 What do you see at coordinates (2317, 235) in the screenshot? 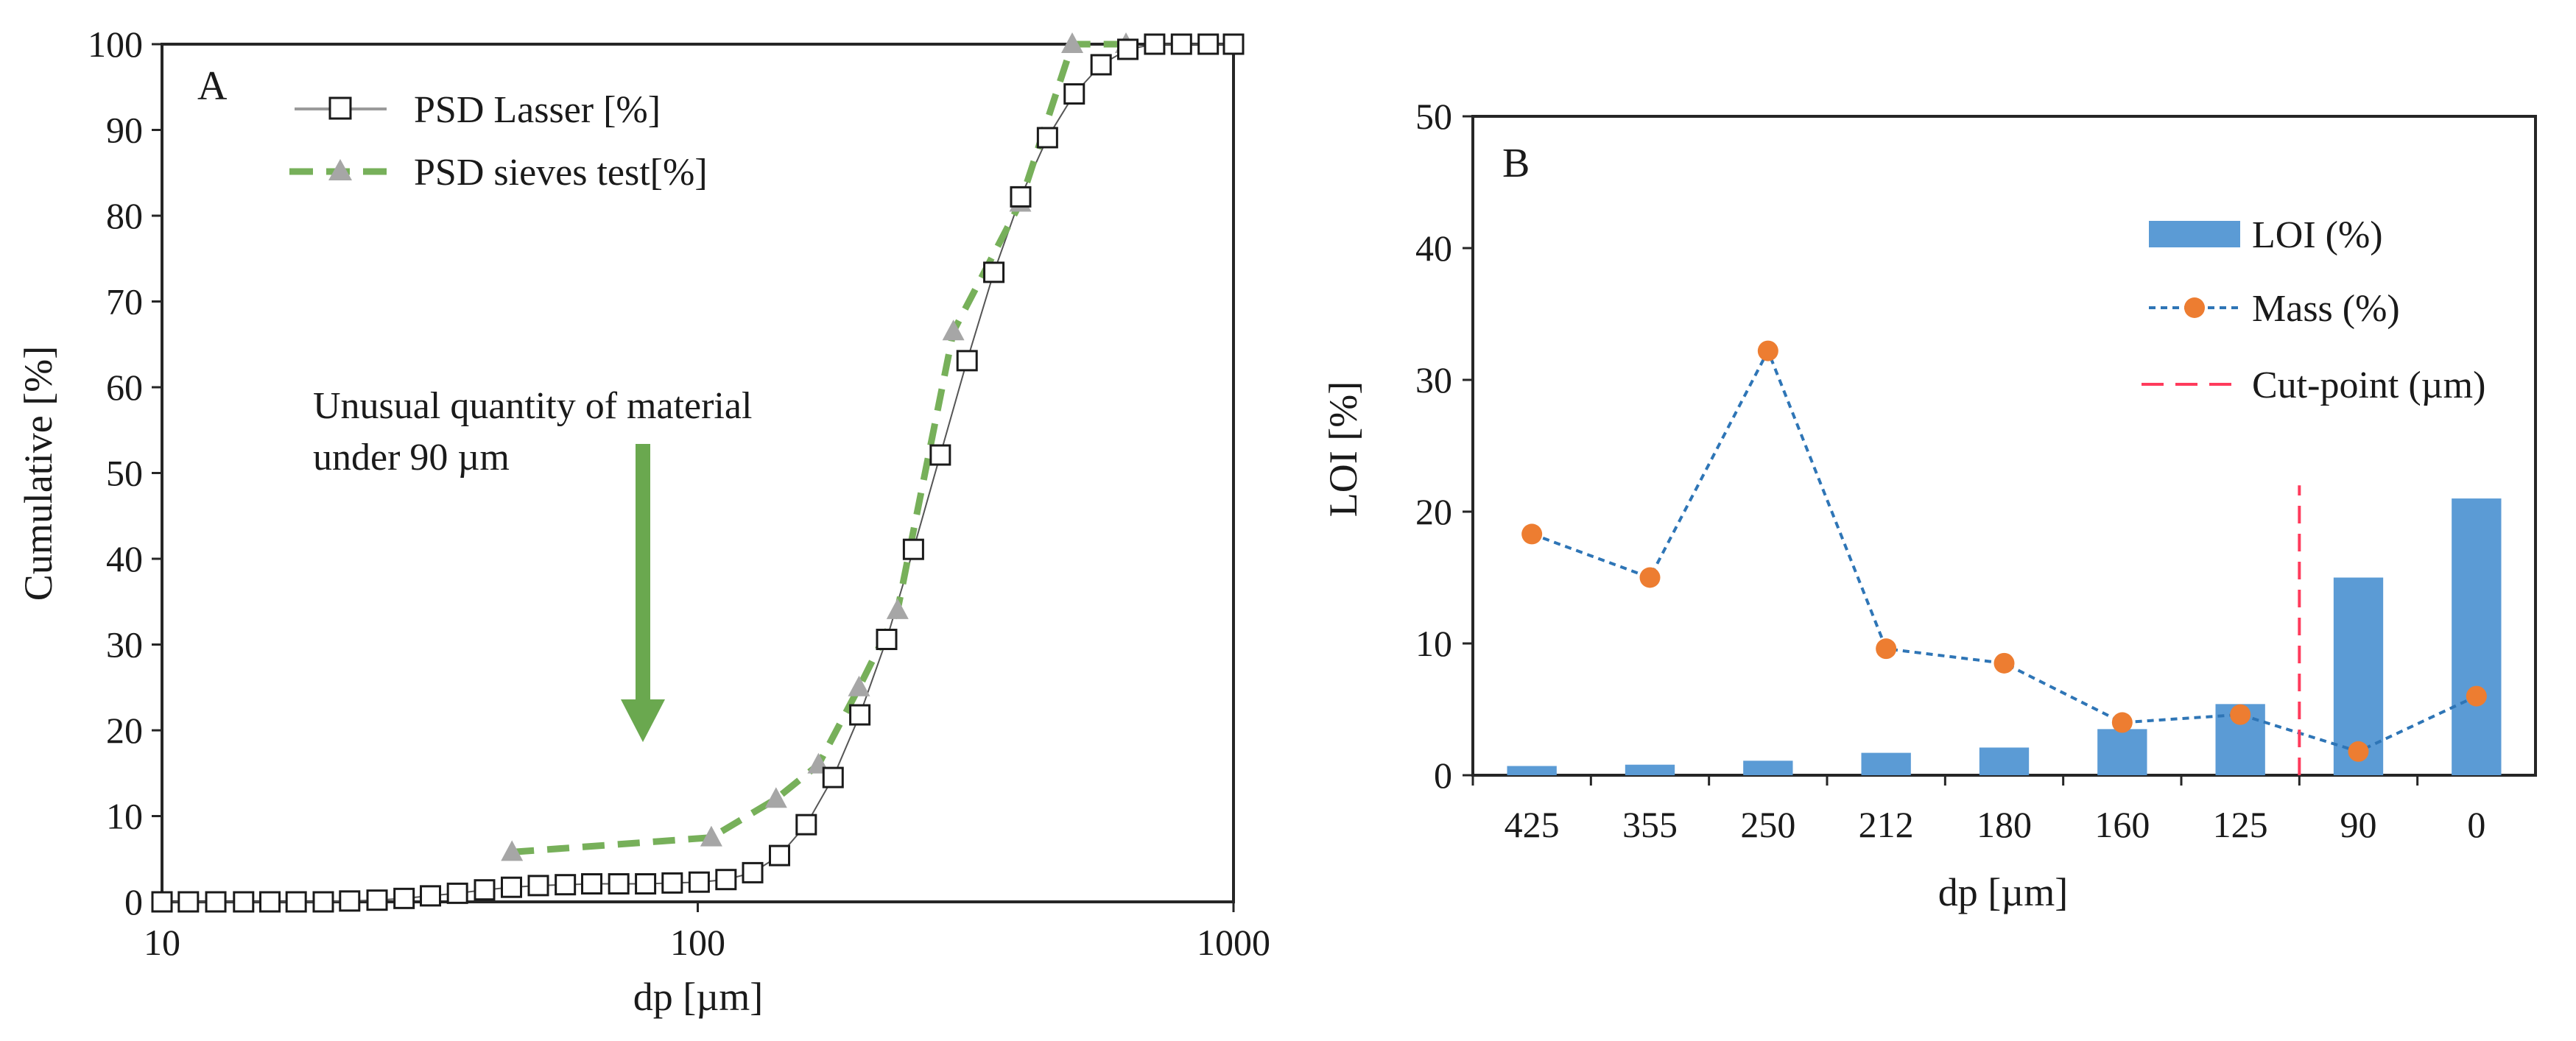
I see `legend-loi-label: LOI (%)` at bounding box center [2317, 235].